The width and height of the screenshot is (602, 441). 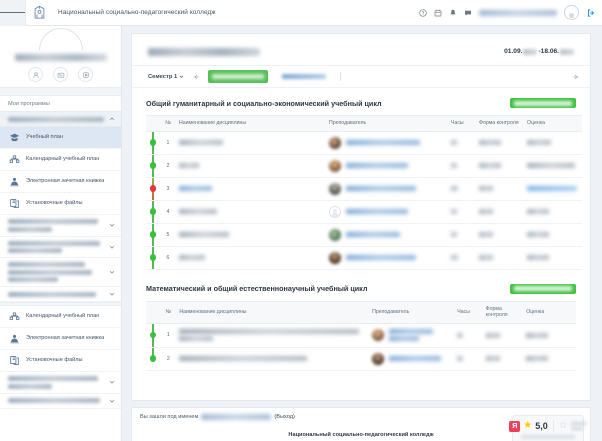 I want to click on sidebar-item-gradebook-2: Электронная зачетная книжка, so click(x=60, y=339).